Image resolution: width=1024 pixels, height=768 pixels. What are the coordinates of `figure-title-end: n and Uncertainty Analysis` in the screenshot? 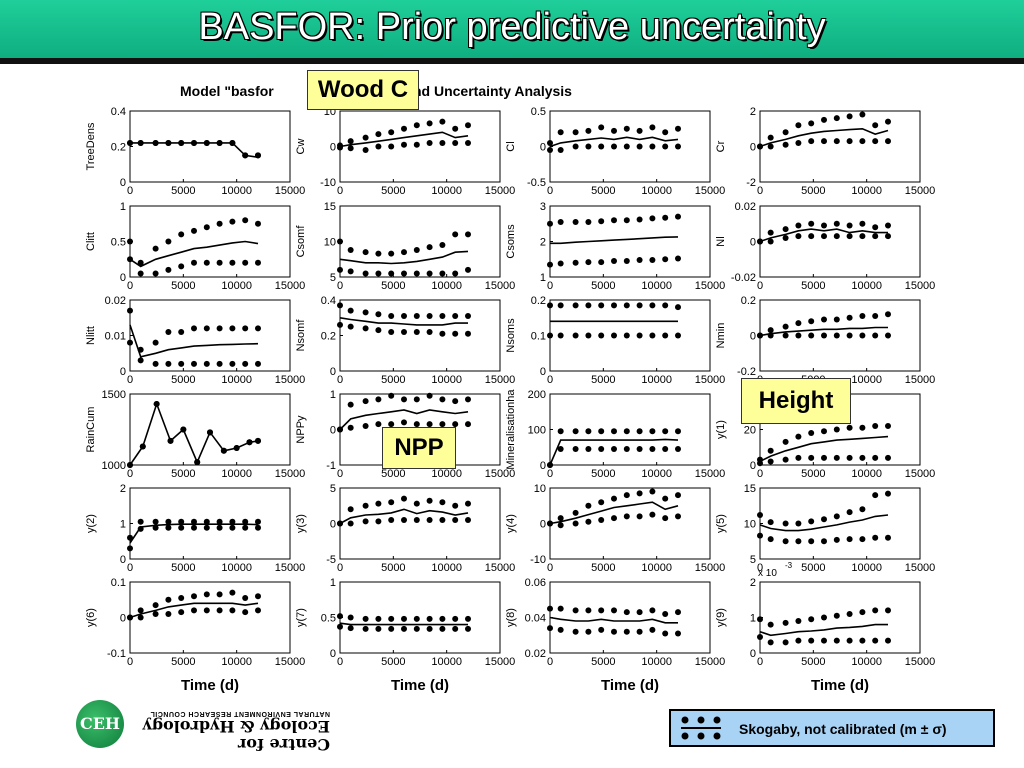 It's located at (482, 91).